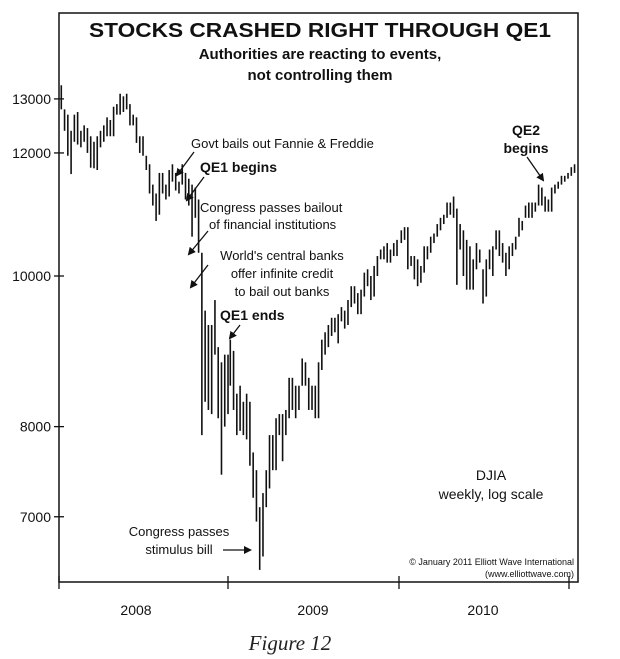 The image size is (620, 659). I want to click on x-tick-label: 2008, so click(135, 610).